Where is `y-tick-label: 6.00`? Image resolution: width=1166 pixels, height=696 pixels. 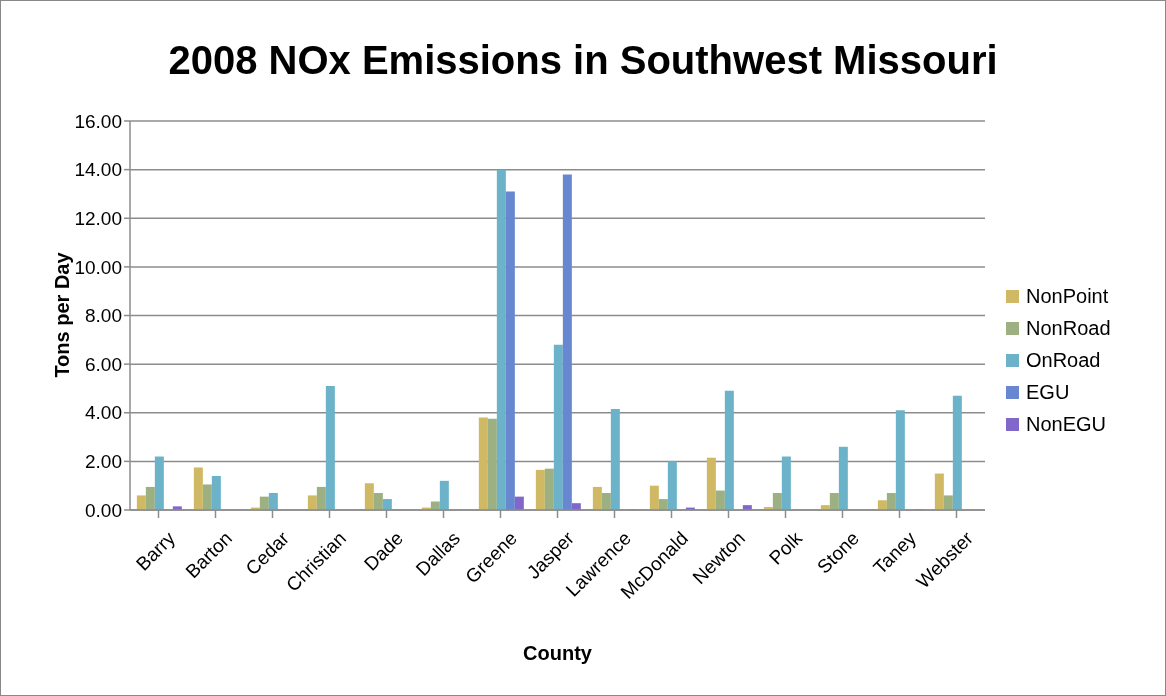 y-tick-label: 6.00 is located at coordinates (103, 364).